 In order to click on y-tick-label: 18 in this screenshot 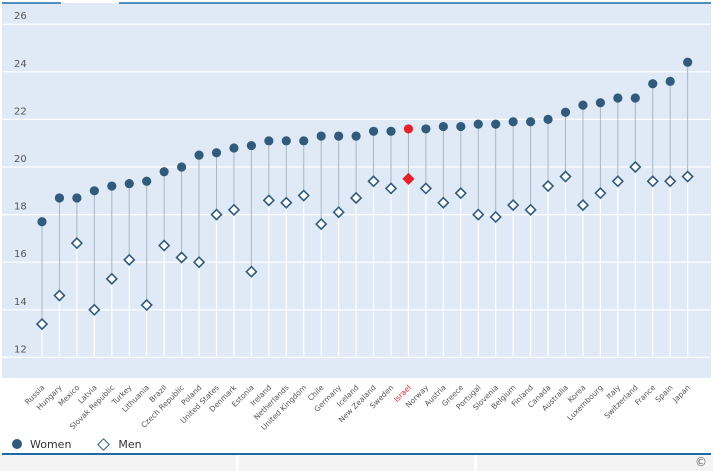, I will do `click(20, 207)`.